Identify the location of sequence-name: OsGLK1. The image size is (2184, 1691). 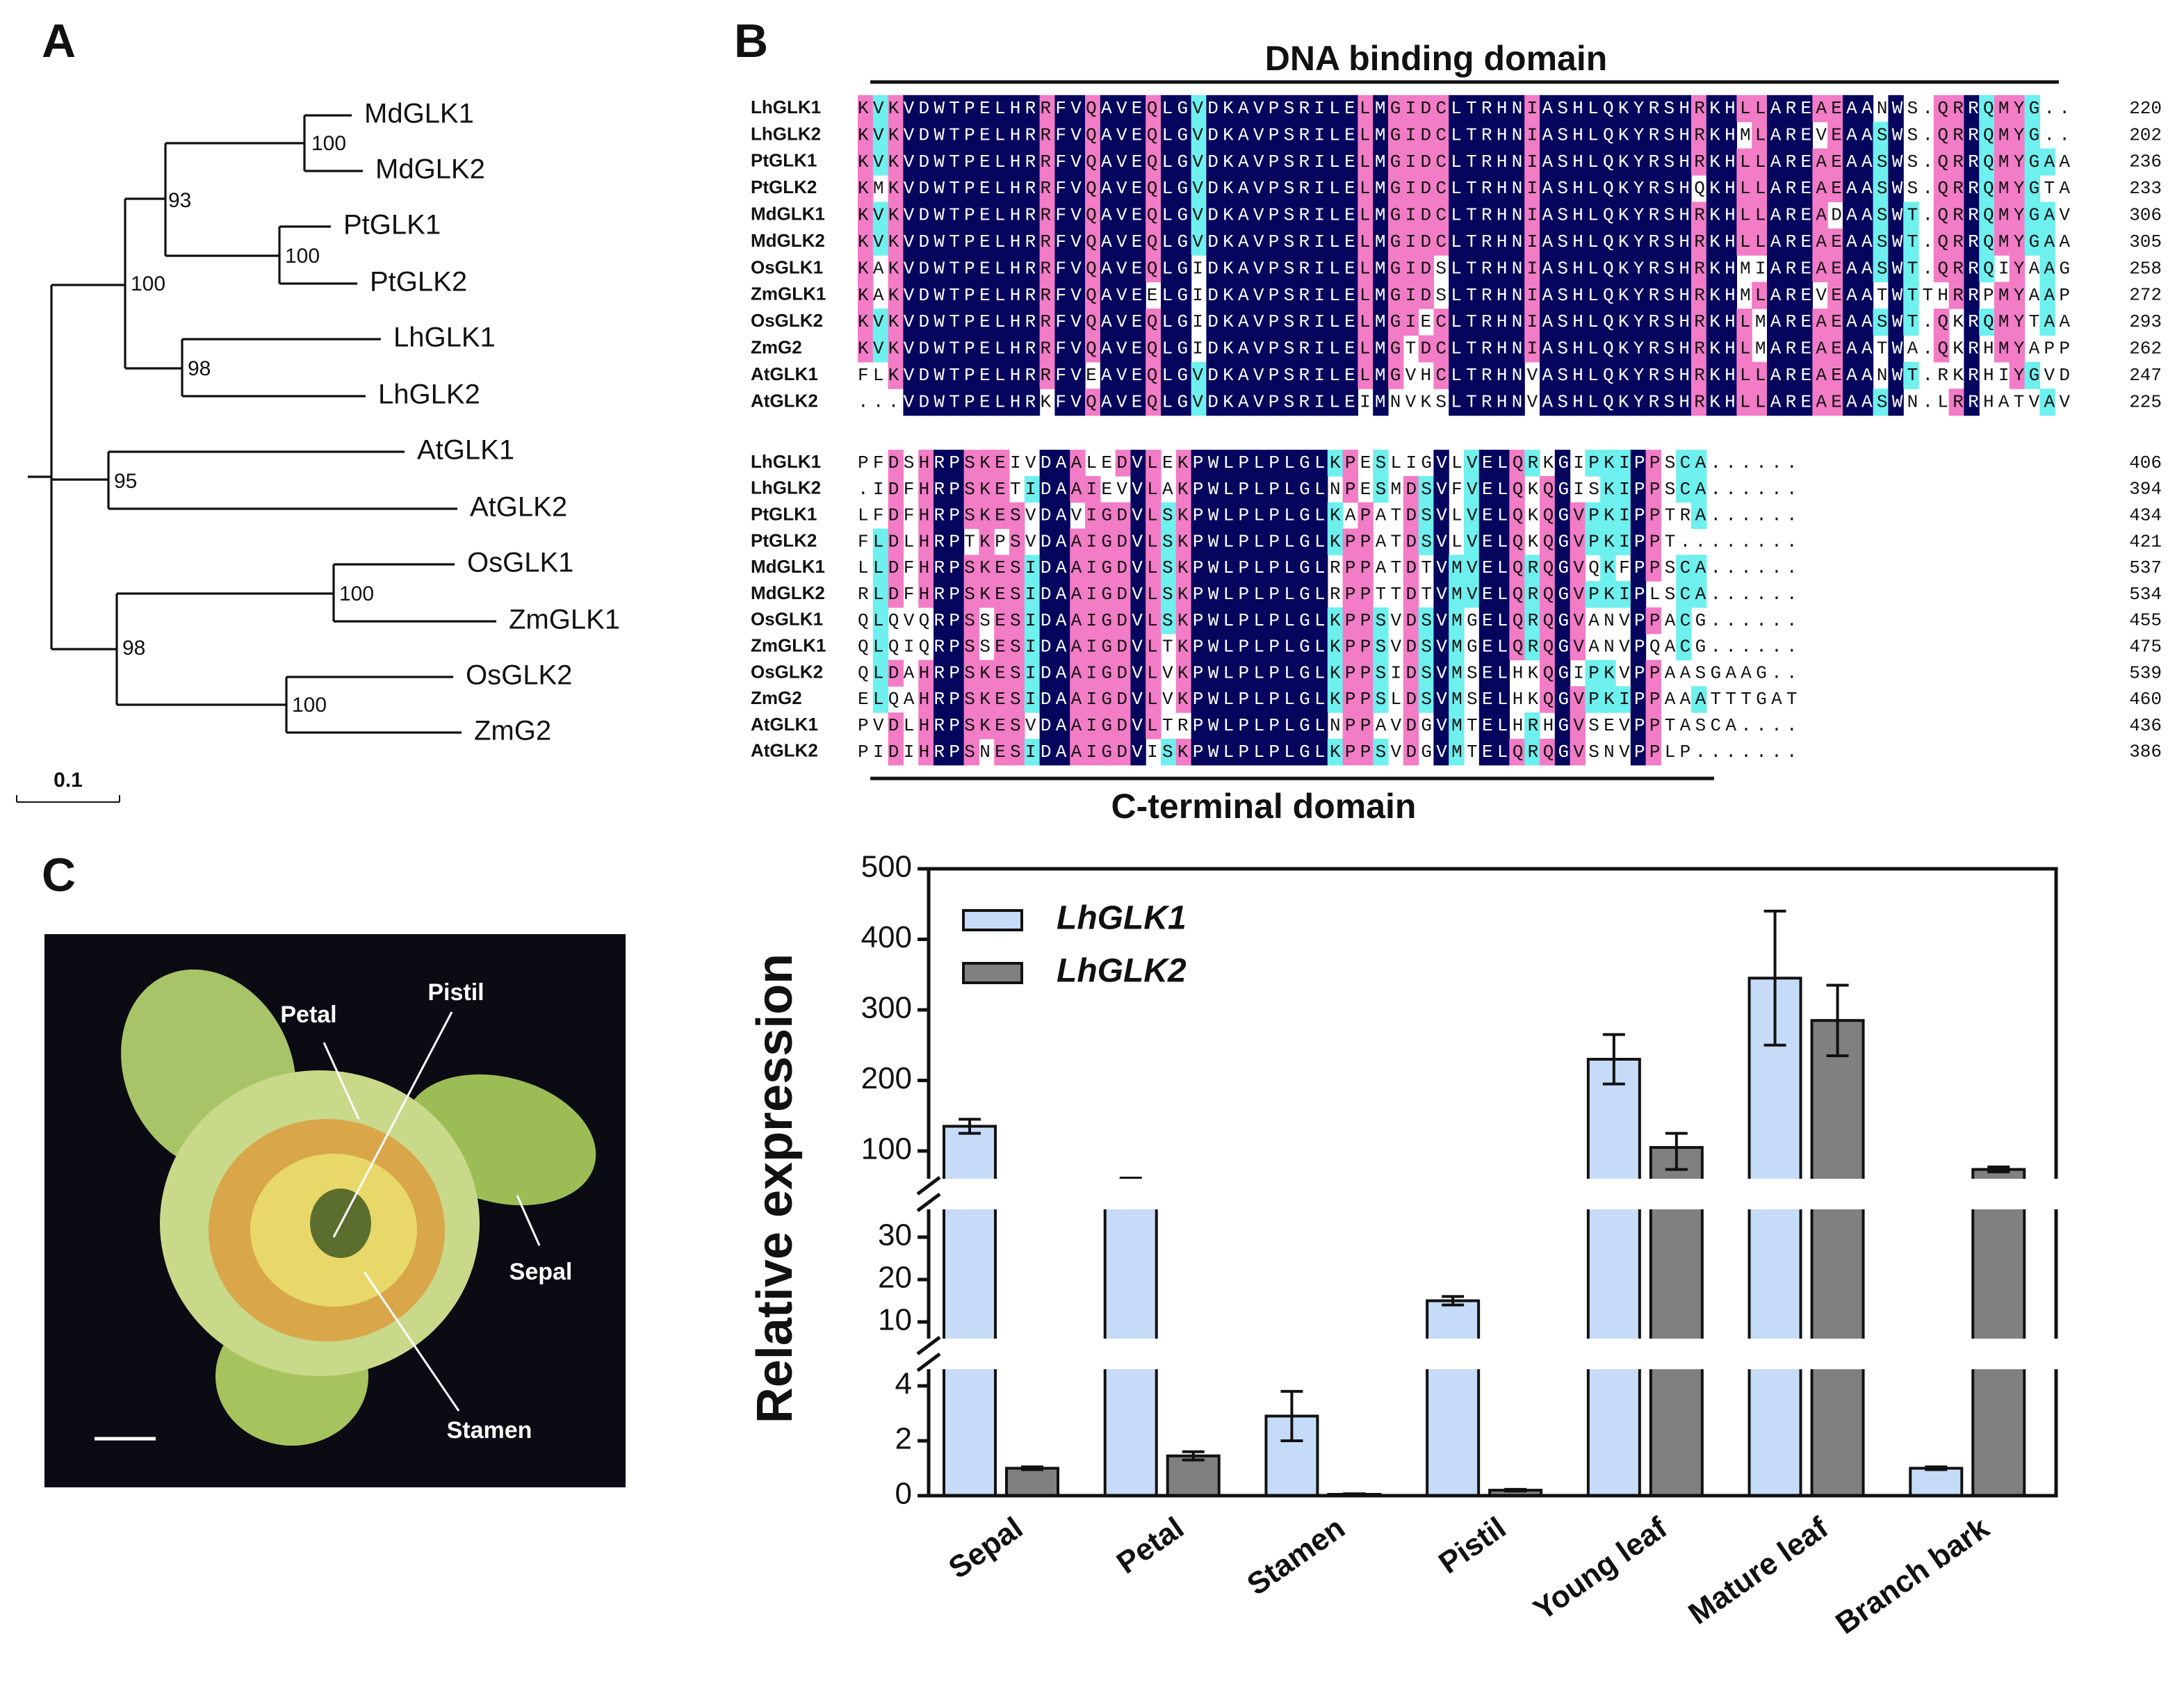
(787, 619).